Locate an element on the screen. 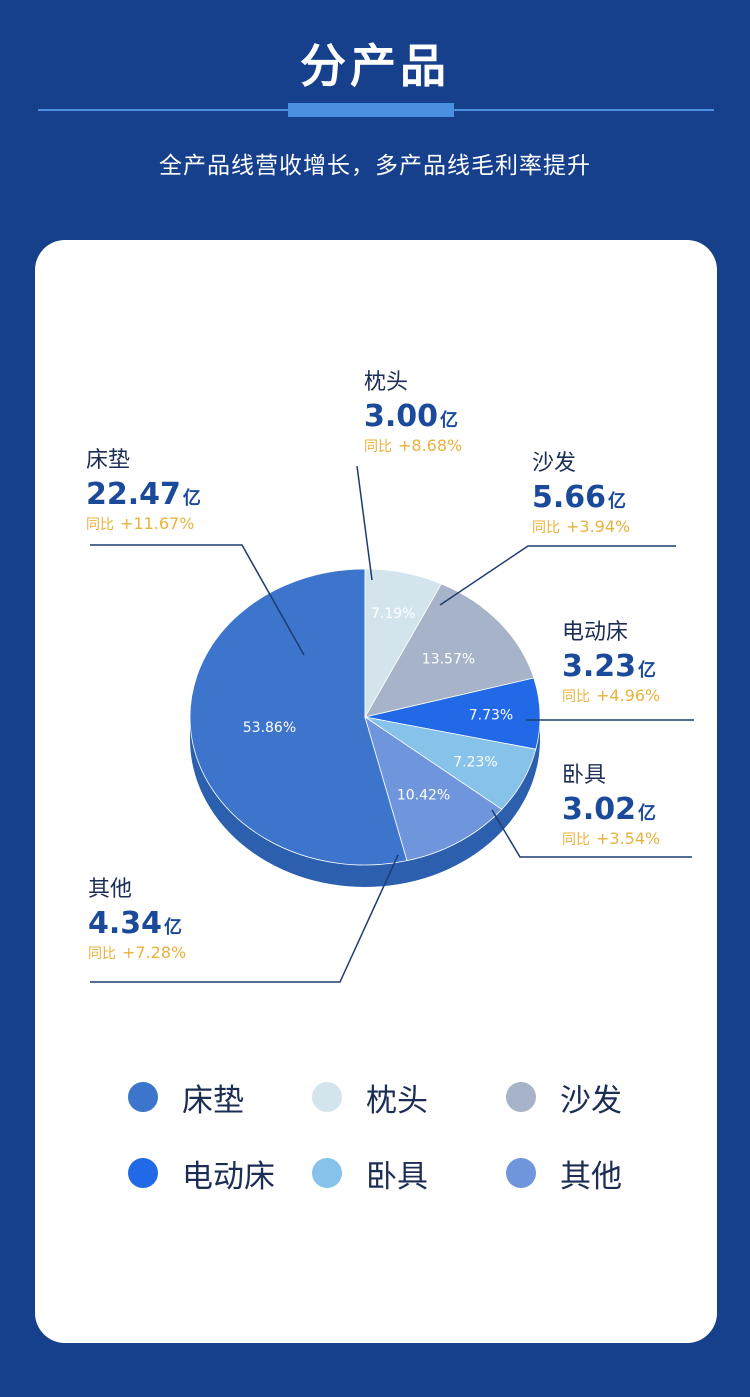 This screenshot has width=750, height=1397. title-divider-accent is located at coordinates (371, 110).